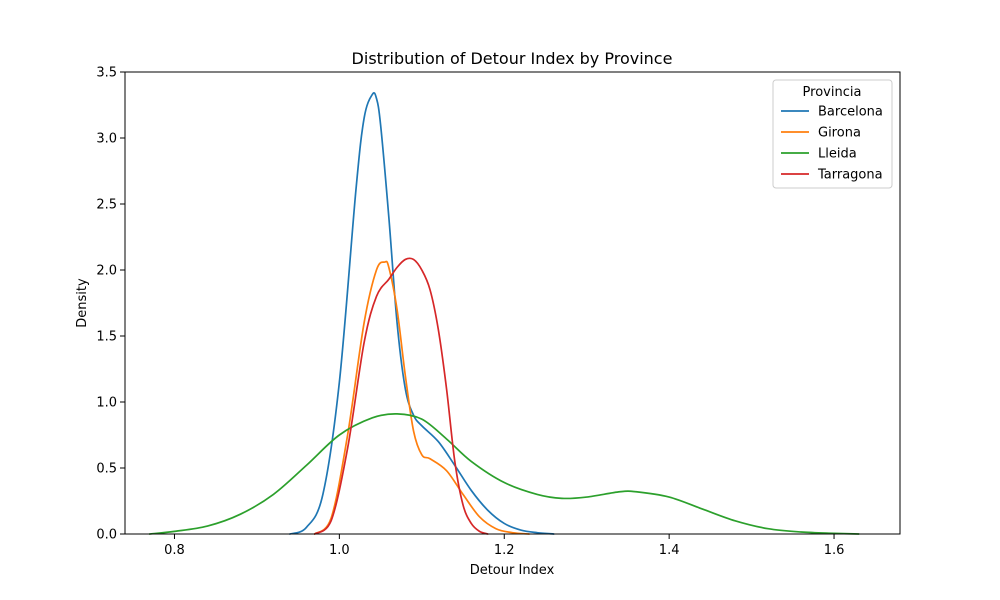  I want to click on y-tick-label: 1.5, so click(106, 337).